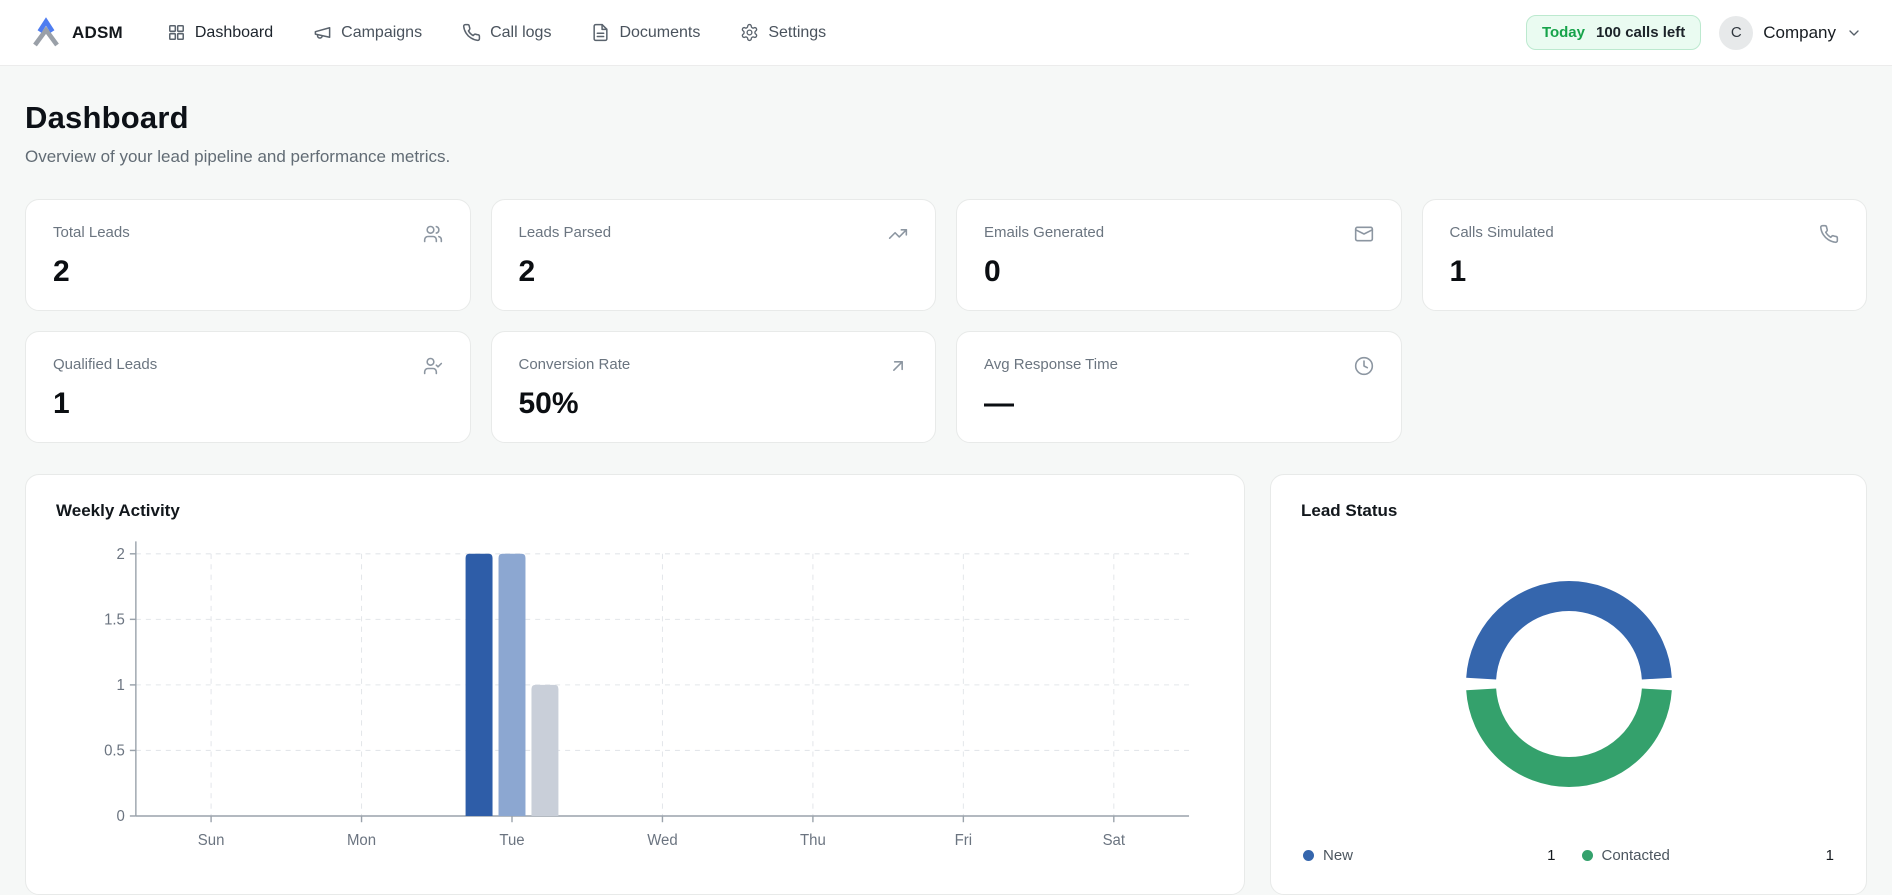 Image resolution: width=1892 pixels, height=895 pixels. I want to click on svg-text: 1.5, so click(114, 619).